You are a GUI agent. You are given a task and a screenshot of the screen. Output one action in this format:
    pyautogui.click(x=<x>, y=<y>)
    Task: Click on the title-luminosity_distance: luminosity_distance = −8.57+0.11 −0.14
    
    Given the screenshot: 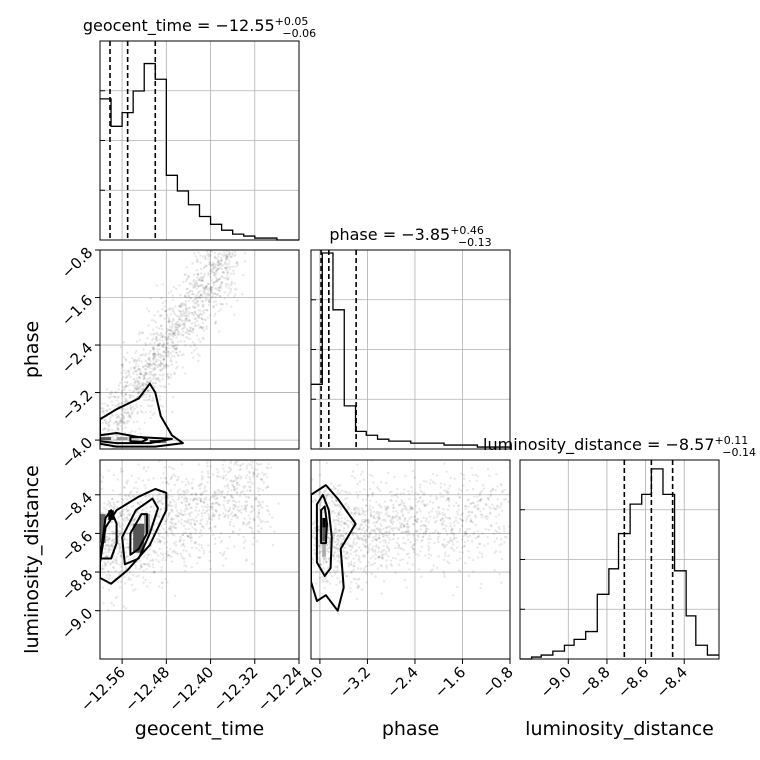 What is the action you would take?
    pyautogui.click(x=619, y=446)
    